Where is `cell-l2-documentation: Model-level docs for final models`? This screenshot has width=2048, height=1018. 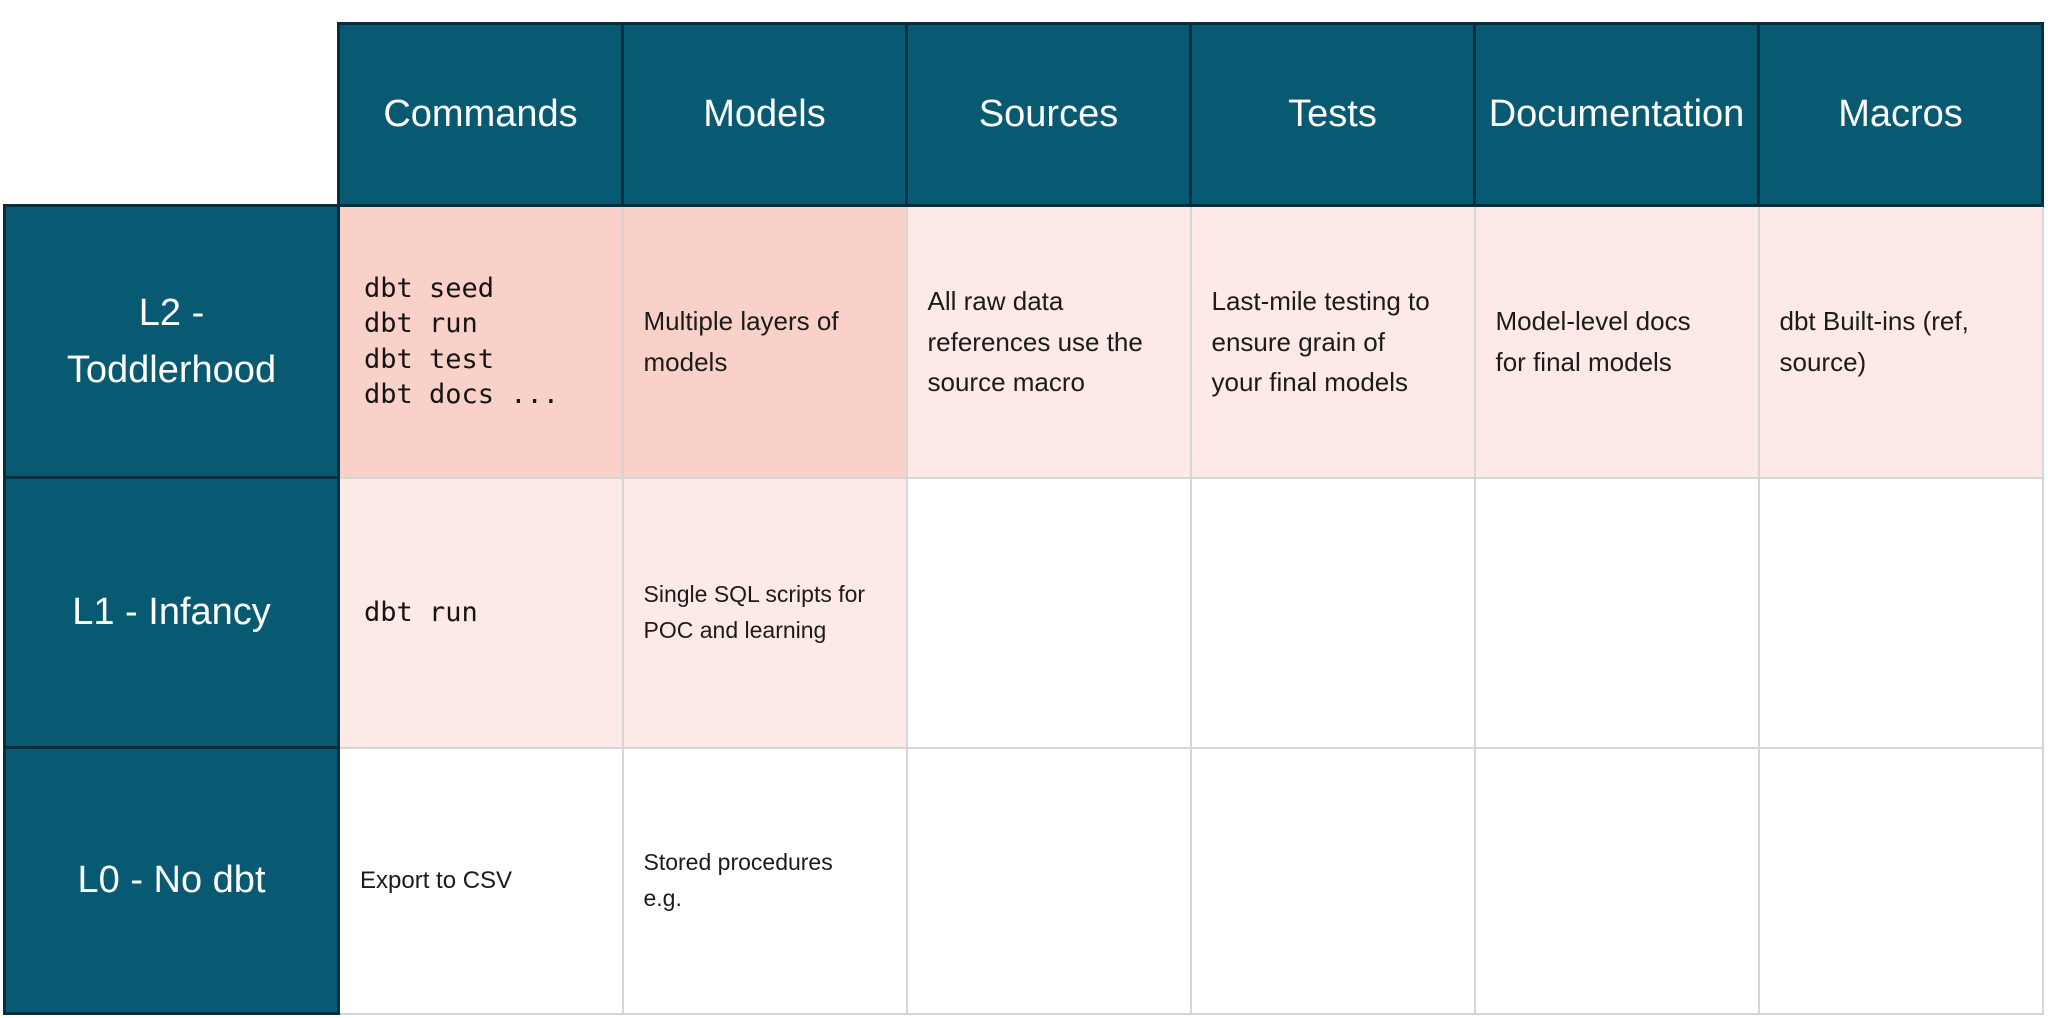
cell-l2-documentation: Model-level docs for final models is located at coordinates (1616, 341).